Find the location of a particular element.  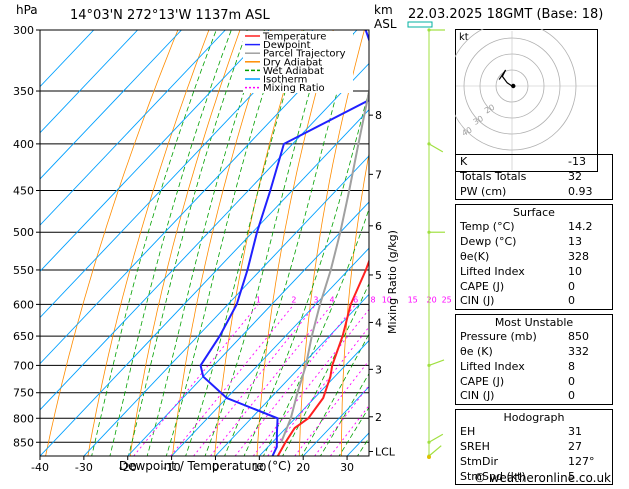

pressure-tick-label: 850 is located at coordinates (23, 442).